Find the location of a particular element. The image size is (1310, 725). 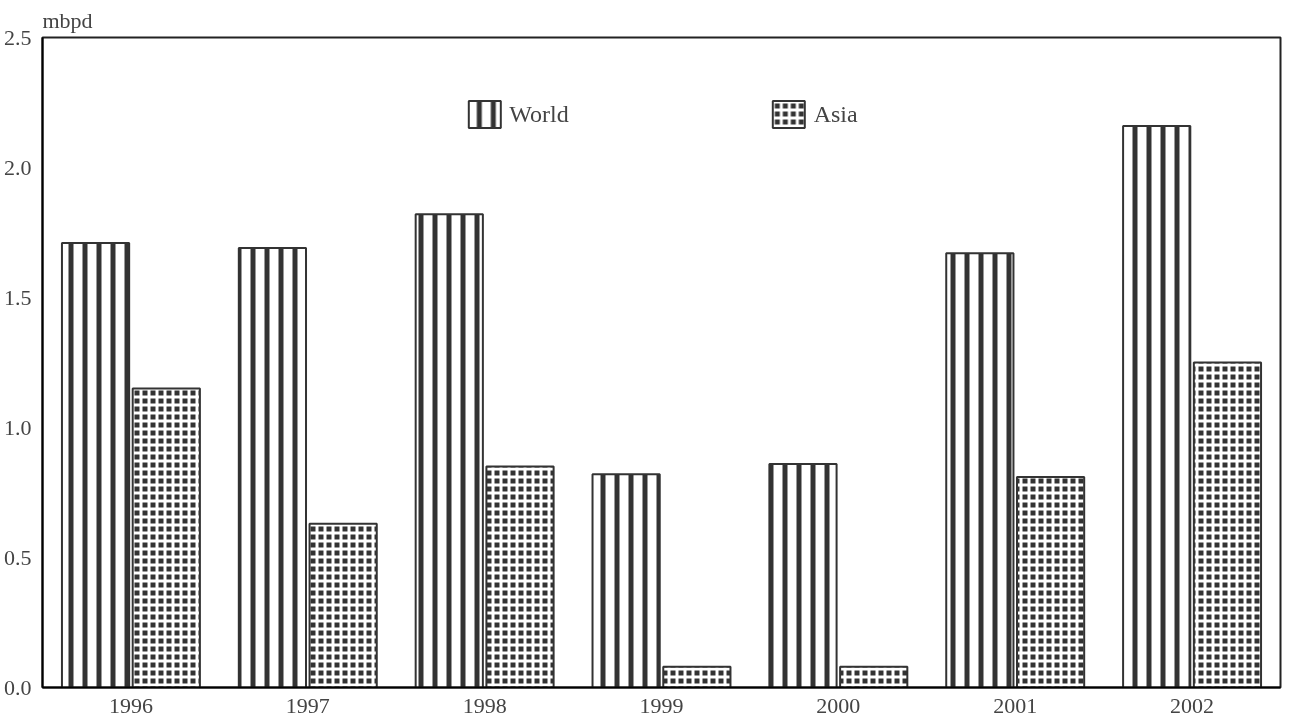

y-tick-label: 1.0 is located at coordinates (18, 427).